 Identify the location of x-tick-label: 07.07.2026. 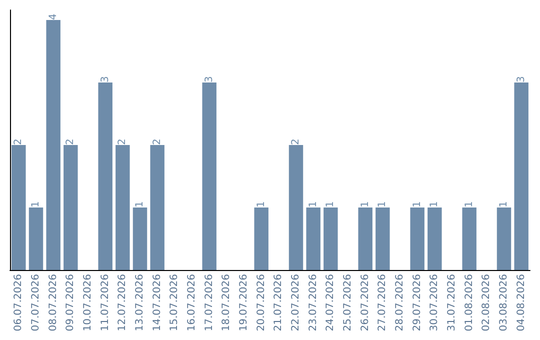
(36, 303).